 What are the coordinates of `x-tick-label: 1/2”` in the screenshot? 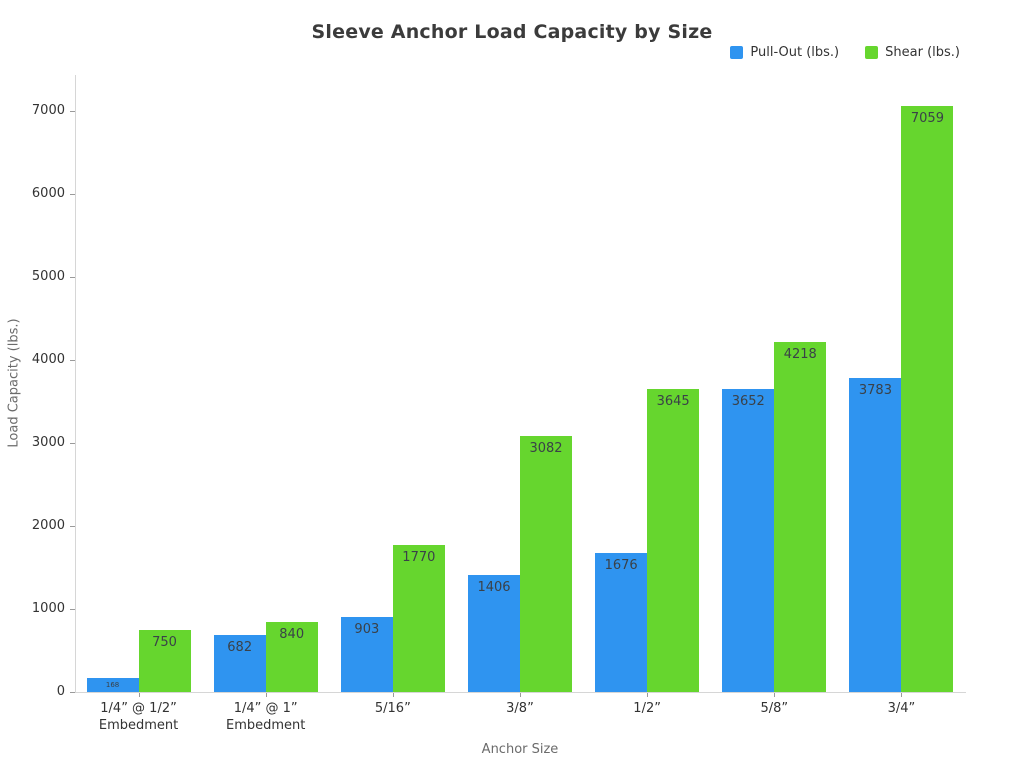 It's located at (647, 708).